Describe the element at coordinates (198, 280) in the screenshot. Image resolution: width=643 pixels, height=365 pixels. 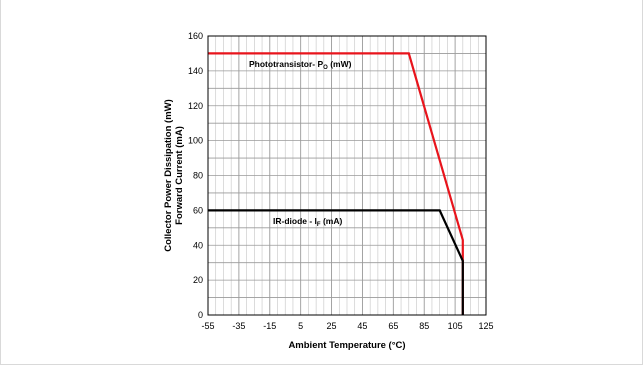
I see `y-tick-label: 20` at that location.